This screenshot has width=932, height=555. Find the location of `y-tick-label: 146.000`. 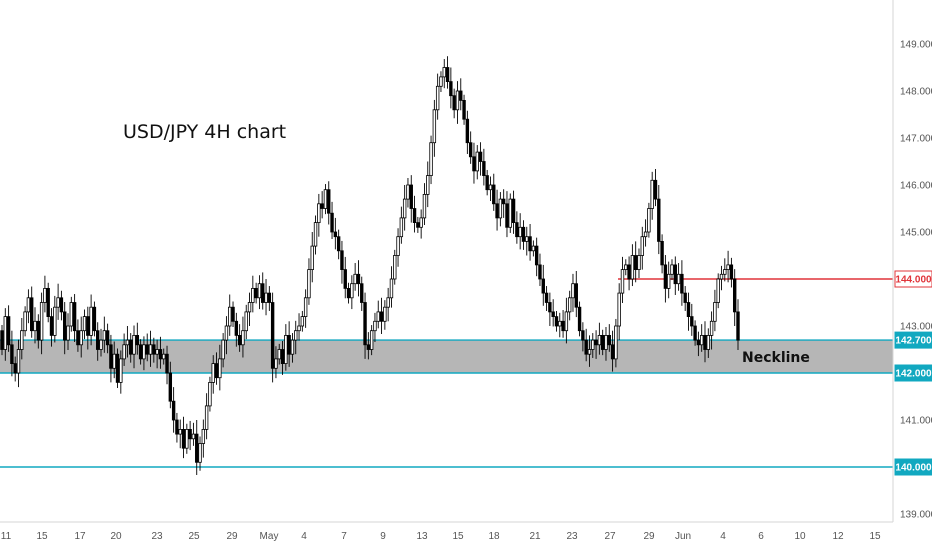

y-tick-label: 146.000 is located at coordinates (916, 186).